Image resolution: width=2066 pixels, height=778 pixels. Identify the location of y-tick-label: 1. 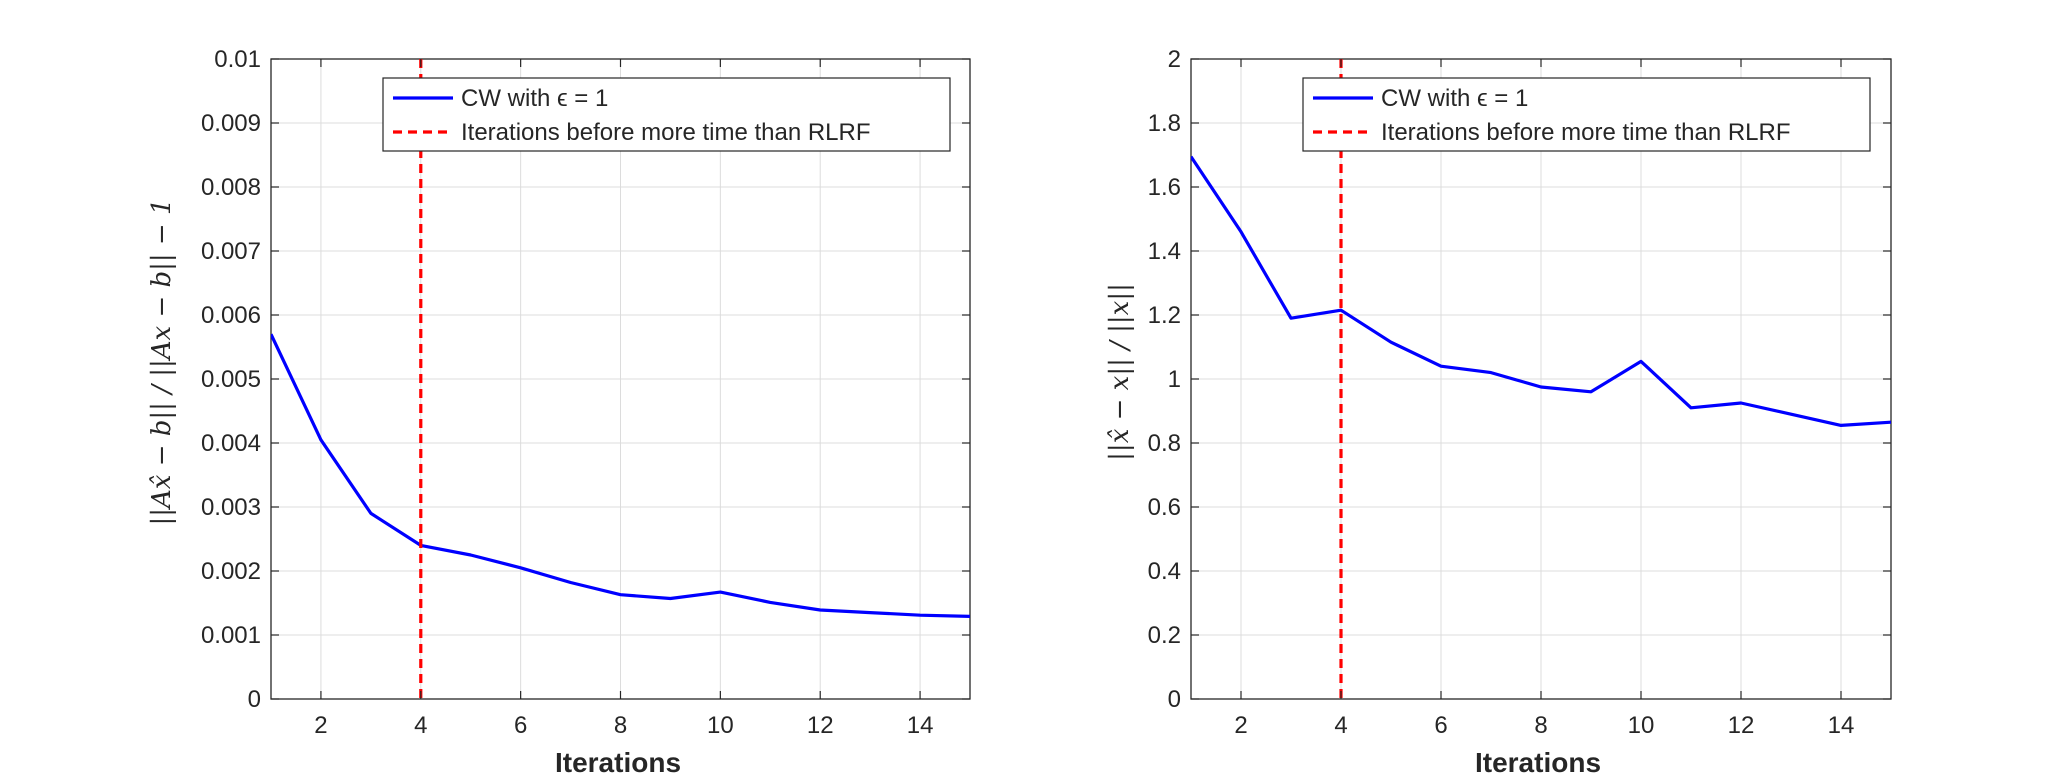
(1174, 379).